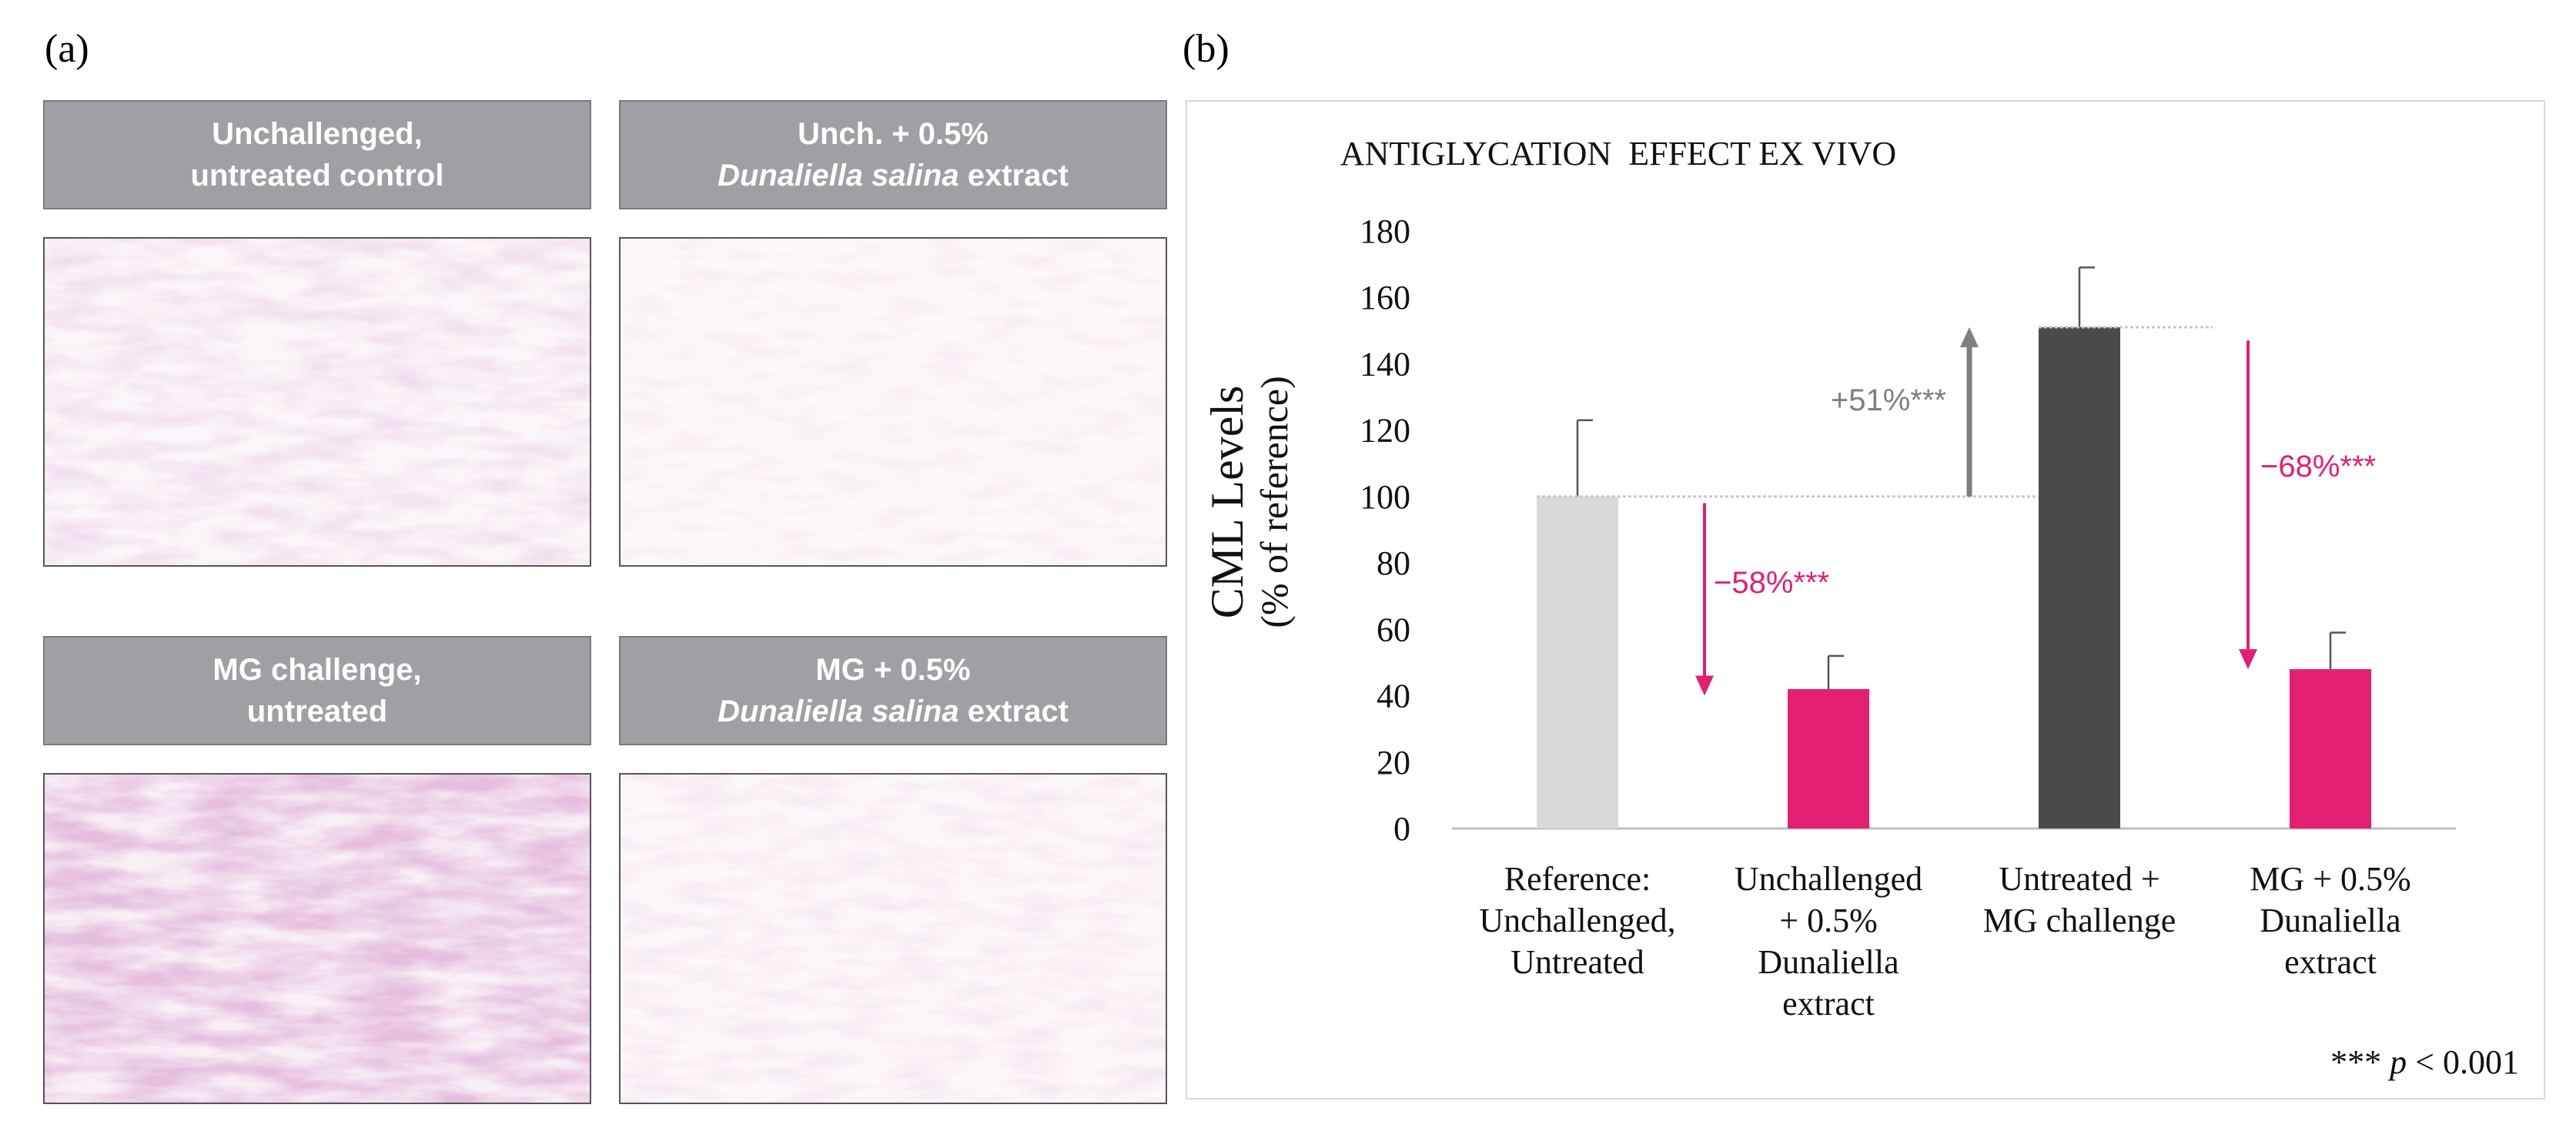  Describe the element at coordinates (1618, 153) in the screenshot. I see `chart-title: ANTIGLYCATION EFFECT EX VIVO` at that location.